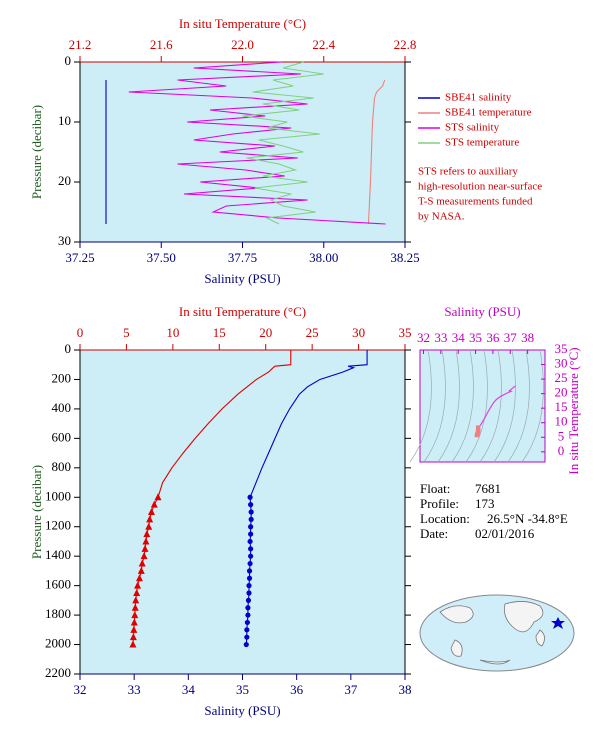 This screenshot has height=736, width=601. I want to click on inset-y-tick-label: 30, so click(561, 363).